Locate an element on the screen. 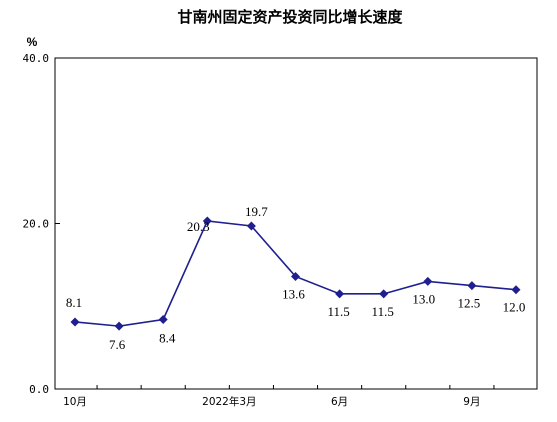  y-tick-label: 20.0 is located at coordinates (36, 224).